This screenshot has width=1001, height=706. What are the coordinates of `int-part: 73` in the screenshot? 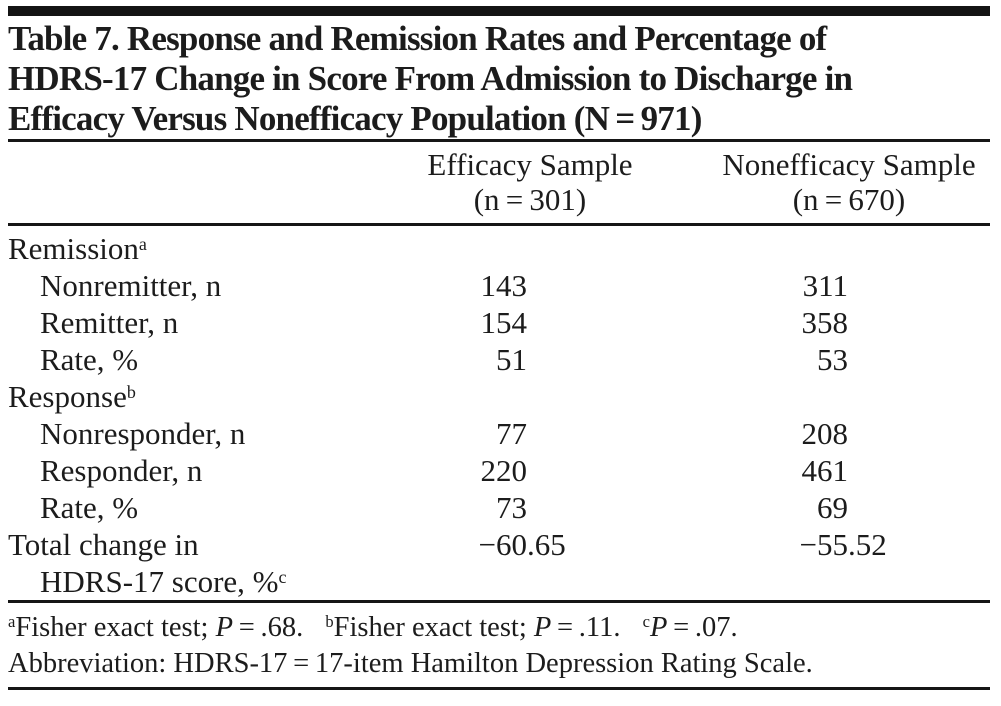 It's located at (511, 507).